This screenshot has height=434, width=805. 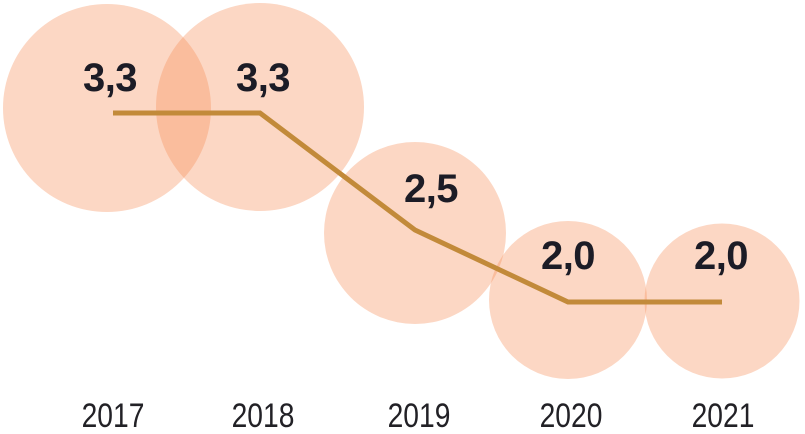 I want to click on bubble-2017, so click(x=107, y=108).